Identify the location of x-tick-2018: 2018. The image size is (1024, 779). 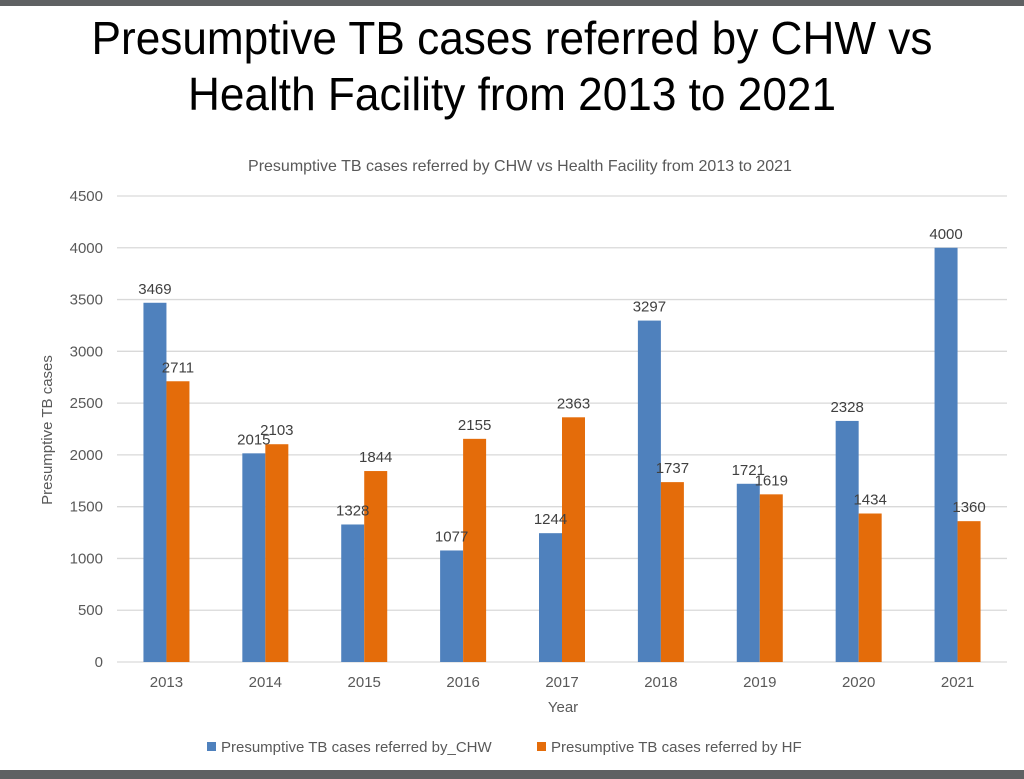
(660, 682).